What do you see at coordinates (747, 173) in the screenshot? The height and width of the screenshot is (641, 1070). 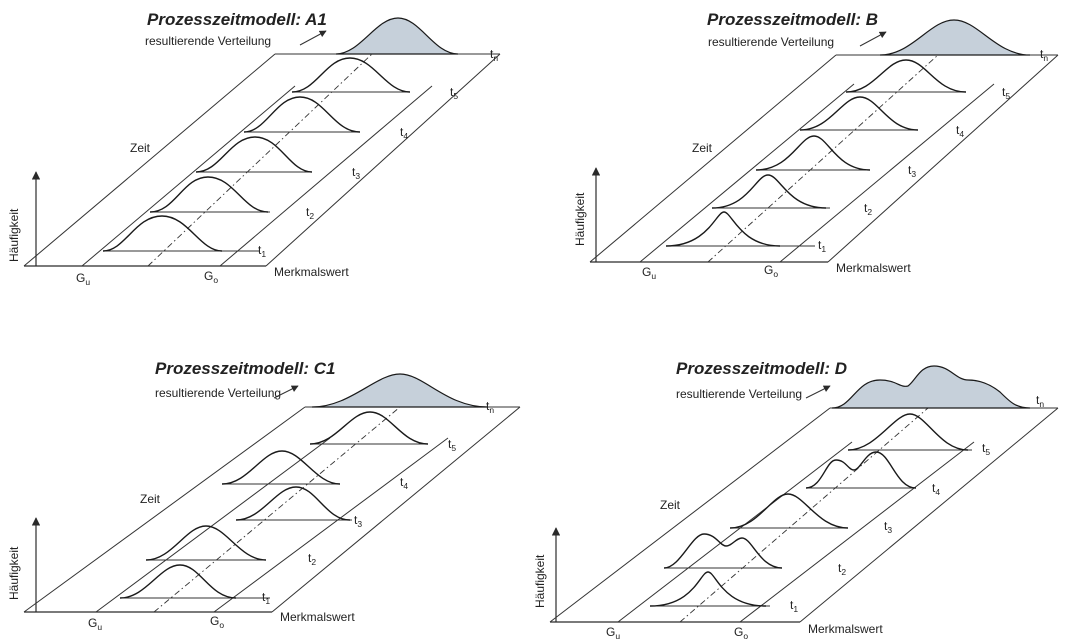 I see `panel-b-lower-limit-line` at bounding box center [747, 173].